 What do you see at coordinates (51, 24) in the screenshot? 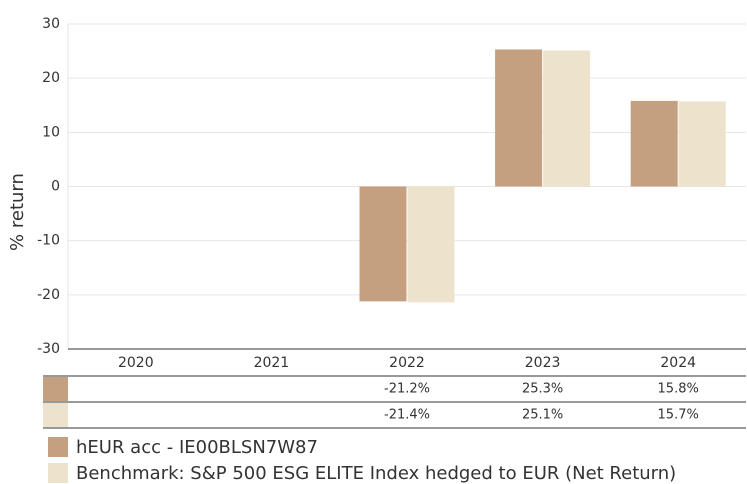
I see `y-tick-label: 30` at bounding box center [51, 24].